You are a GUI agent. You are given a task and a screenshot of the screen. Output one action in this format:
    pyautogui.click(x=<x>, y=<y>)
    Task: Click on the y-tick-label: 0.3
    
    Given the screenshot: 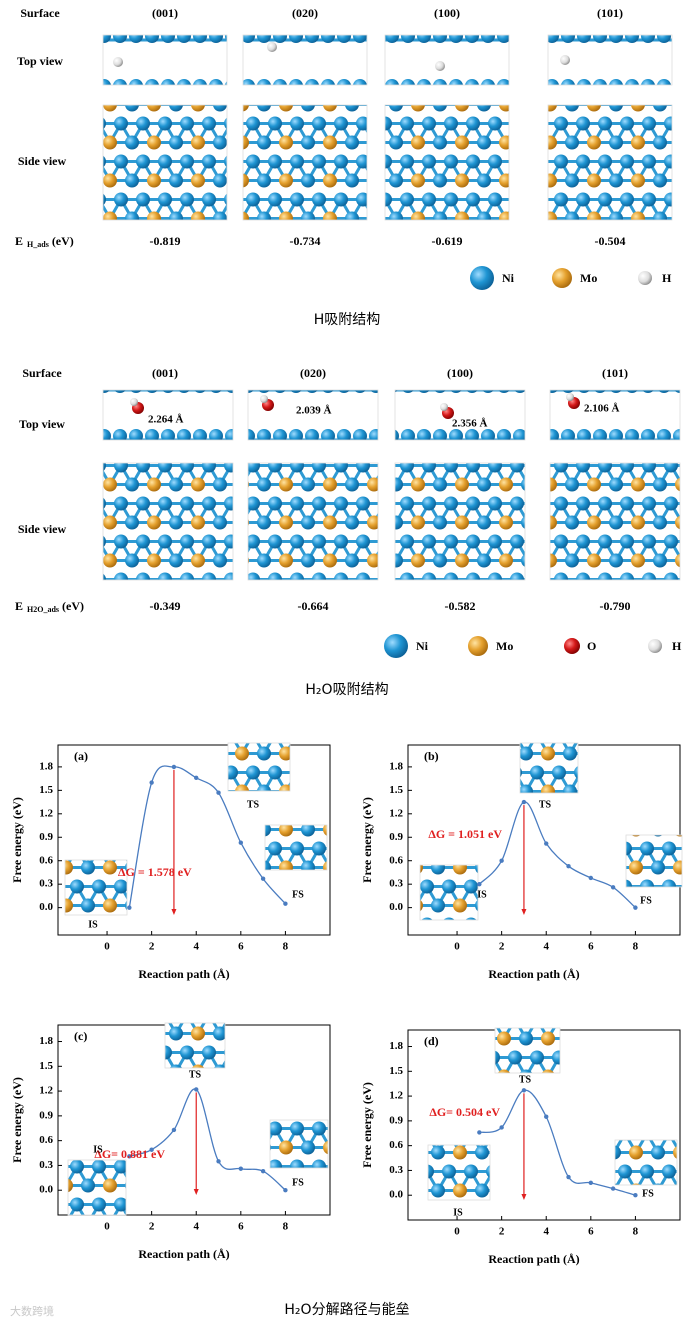 What is the action you would take?
    pyautogui.click(x=46, y=1165)
    